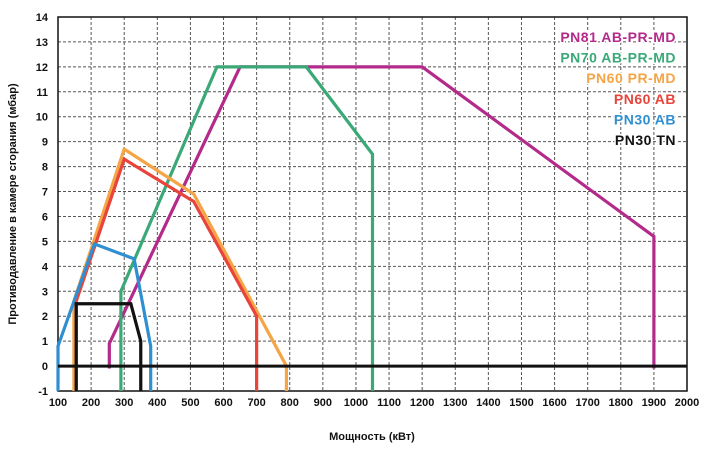  I want to click on x-tick-label: 1600, so click(554, 403).